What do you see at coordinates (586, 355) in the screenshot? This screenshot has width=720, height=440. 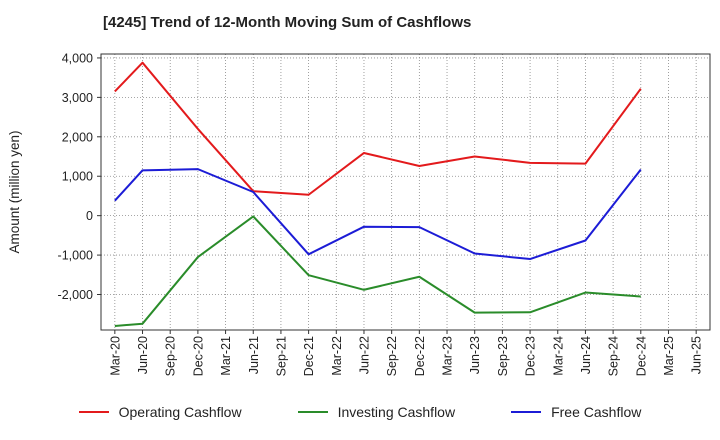 I see `x-tick-label: Jun-24` at bounding box center [586, 355].